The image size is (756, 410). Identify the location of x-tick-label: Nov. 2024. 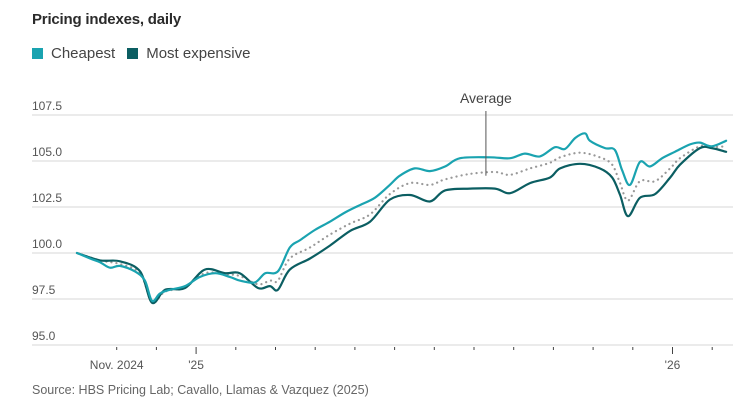
(117, 365).